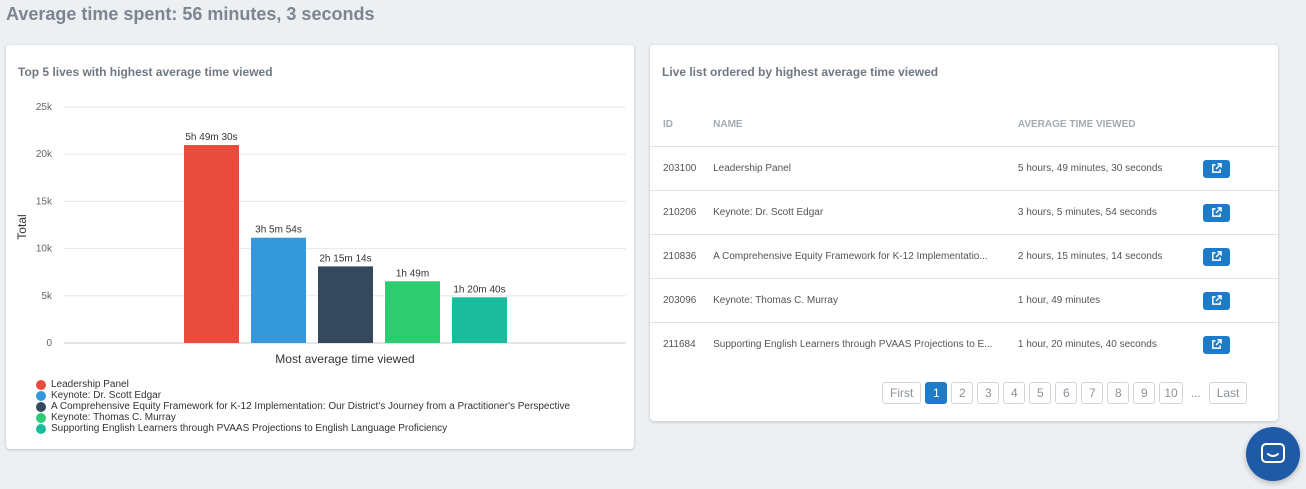 This screenshot has width=1306, height=489. What do you see at coordinates (865, 125) in the screenshot?
I see `column-header-name: NAME` at bounding box center [865, 125].